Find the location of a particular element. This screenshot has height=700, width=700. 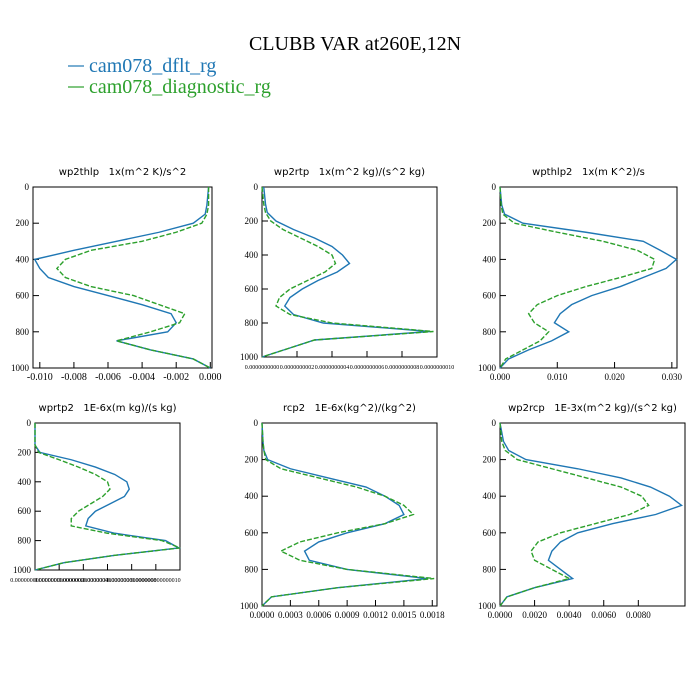

x-tick-label: 0.0040 is located at coordinates (569, 615).